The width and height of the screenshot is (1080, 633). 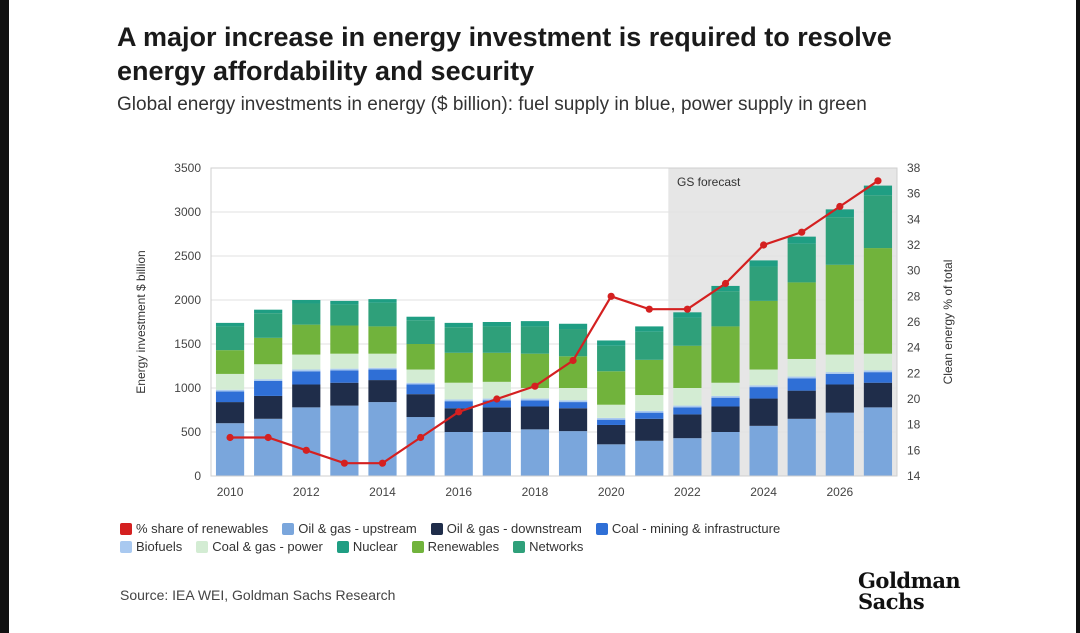 What do you see at coordinates (914, 348) in the screenshot?
I see `y2-tick-label: 24` at bounding box center [914, 348].